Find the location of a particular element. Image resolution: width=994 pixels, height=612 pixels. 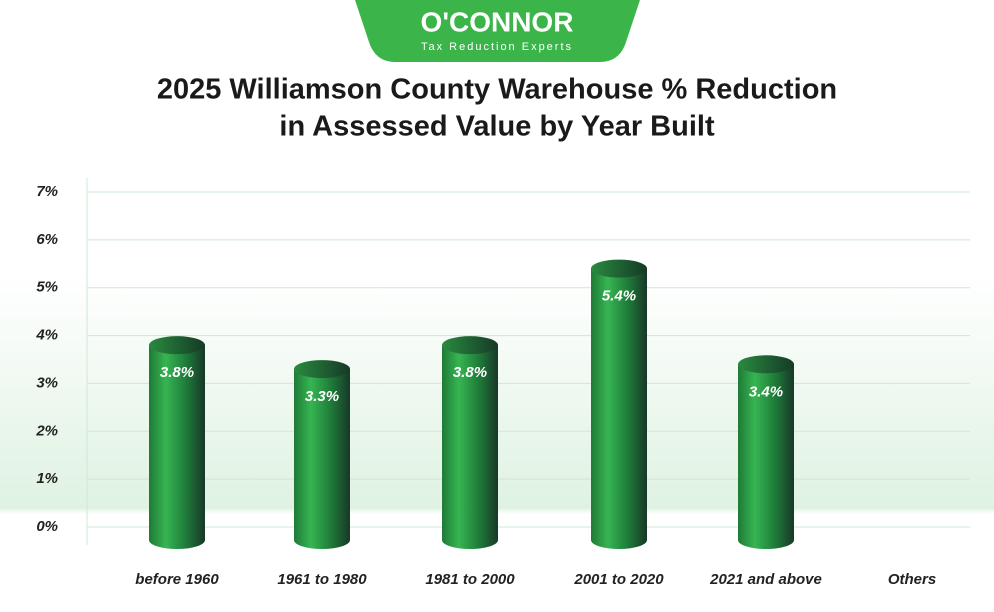

y-tick-label: 0% is located at coordinates (47, 526).